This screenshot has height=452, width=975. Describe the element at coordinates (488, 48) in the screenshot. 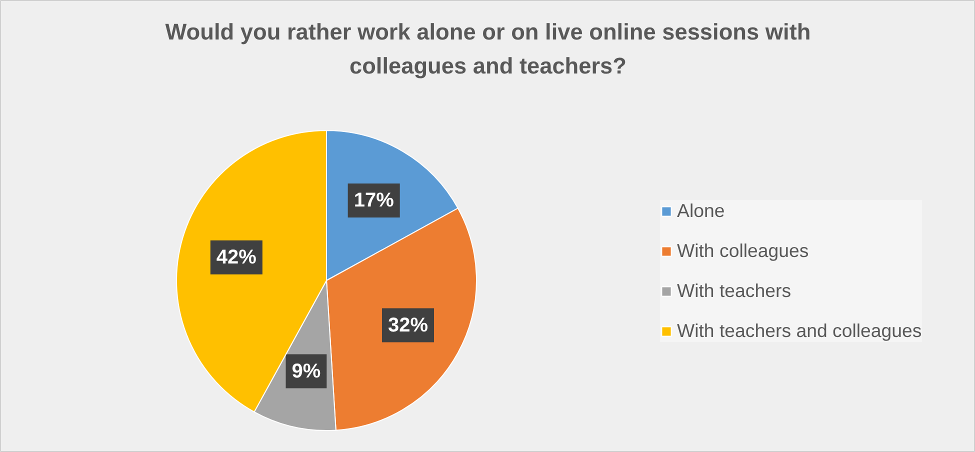

I see `chart-title: Would you rather work alone or on live online sessions with colleagues and teachers?` at that location.